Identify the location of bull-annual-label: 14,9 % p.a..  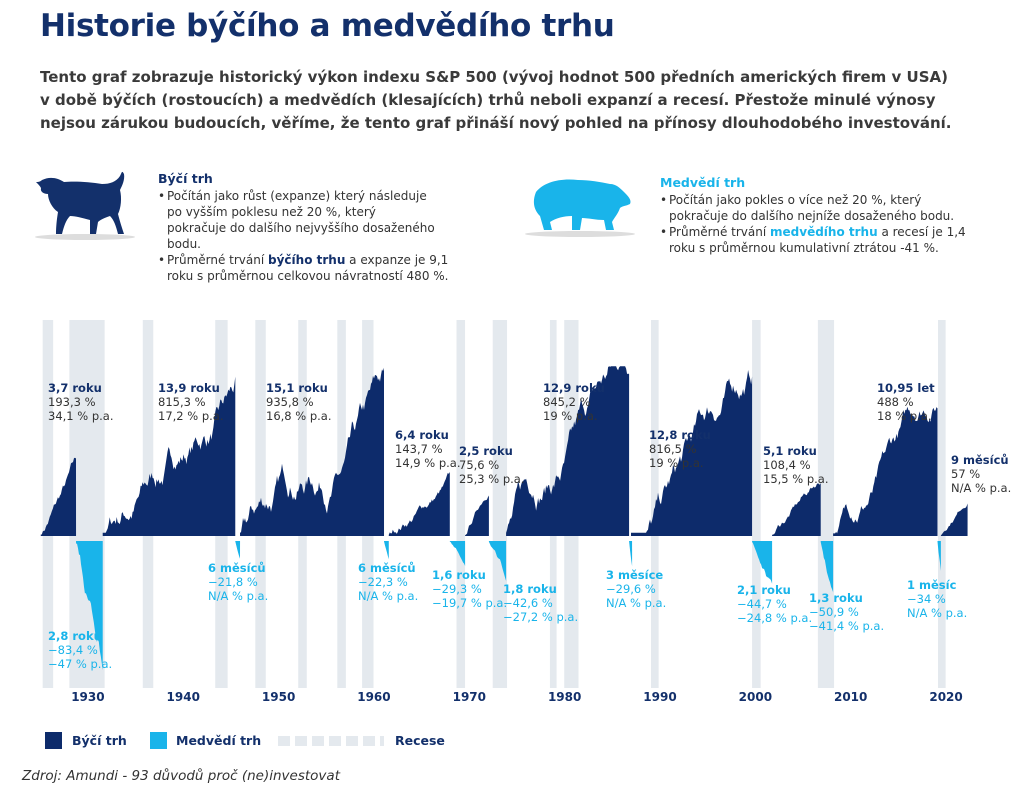
(428, 463).